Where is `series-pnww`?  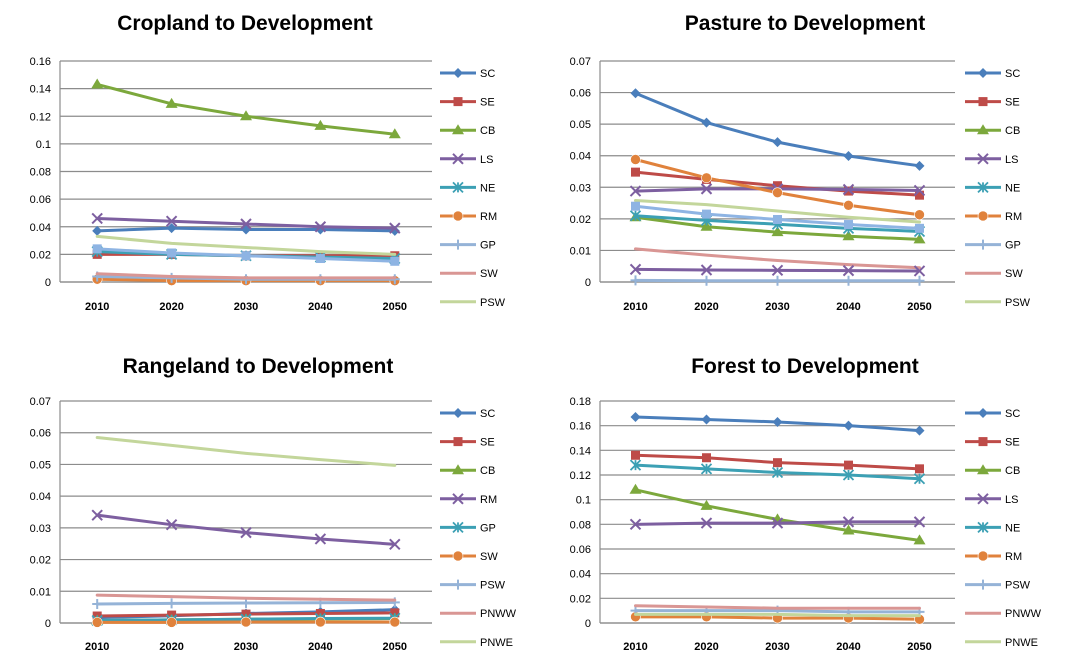
series-pnww is located at coordinates (246, 597).